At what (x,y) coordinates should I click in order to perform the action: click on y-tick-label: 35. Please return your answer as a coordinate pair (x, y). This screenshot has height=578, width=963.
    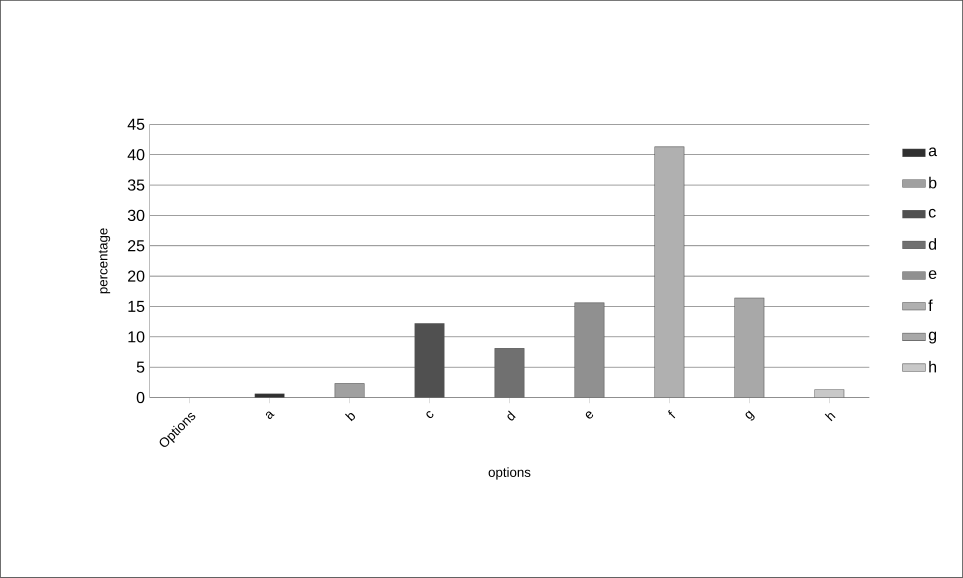
    Looking at the image, I should click on (136, 185).